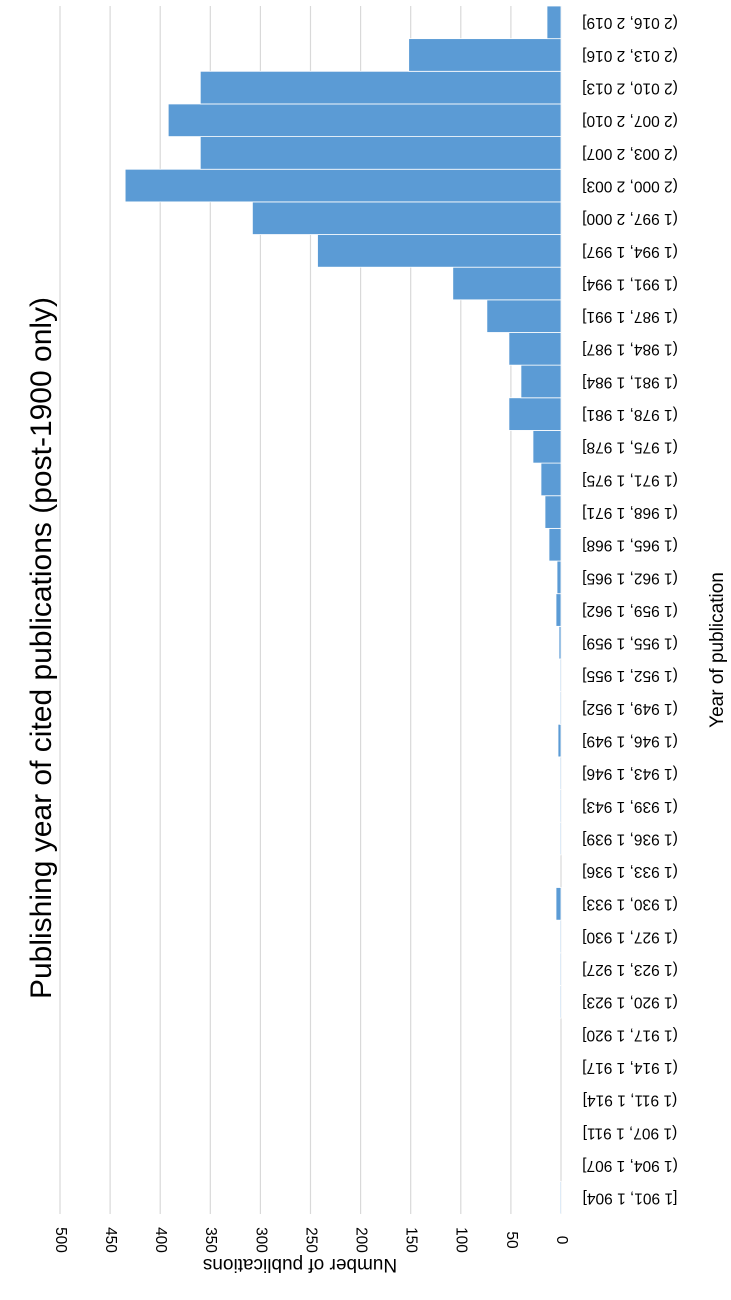 The height and width of the screenshot is (1300, 731). Describe the element at coordinates (411, 1240) in the screenshot. I see `value-tick-label: 150` at that location.